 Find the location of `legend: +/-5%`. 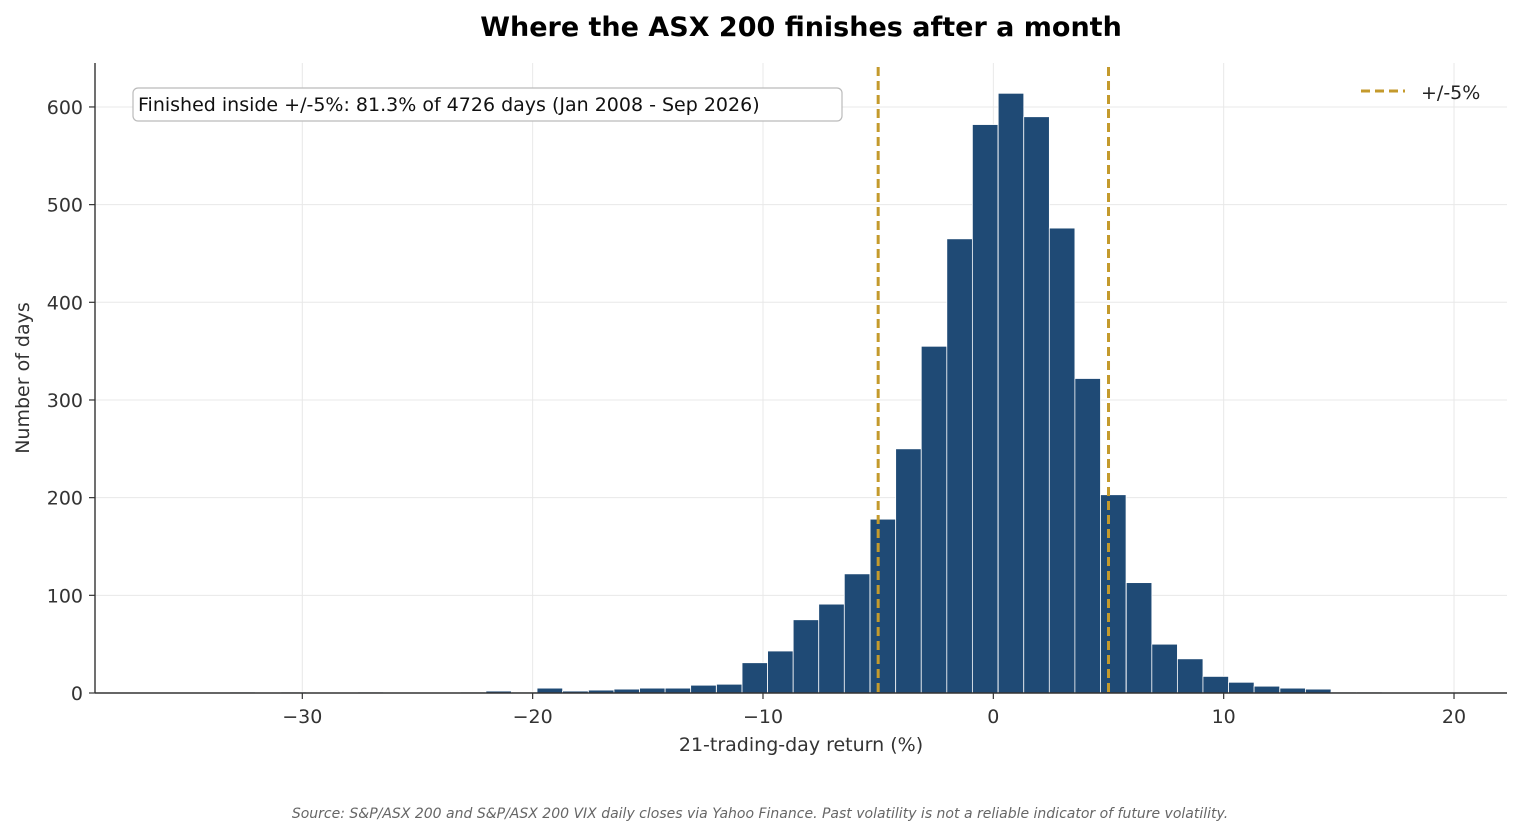

legend: +/-5% is located at coordinates (1420, 93).